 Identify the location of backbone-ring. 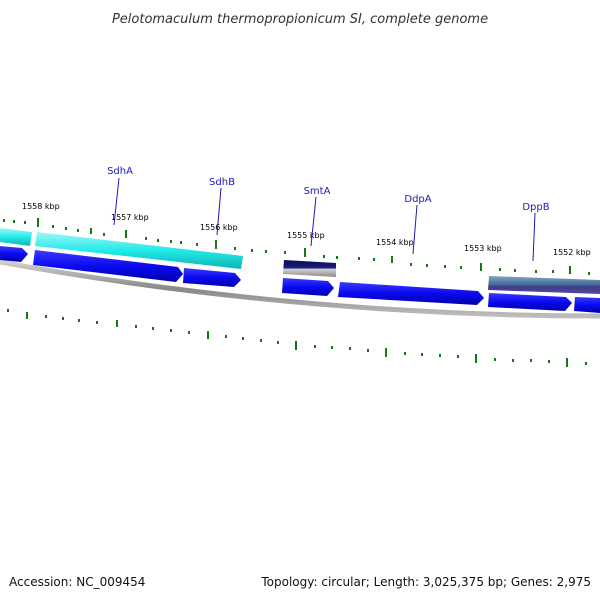
(300, 289).